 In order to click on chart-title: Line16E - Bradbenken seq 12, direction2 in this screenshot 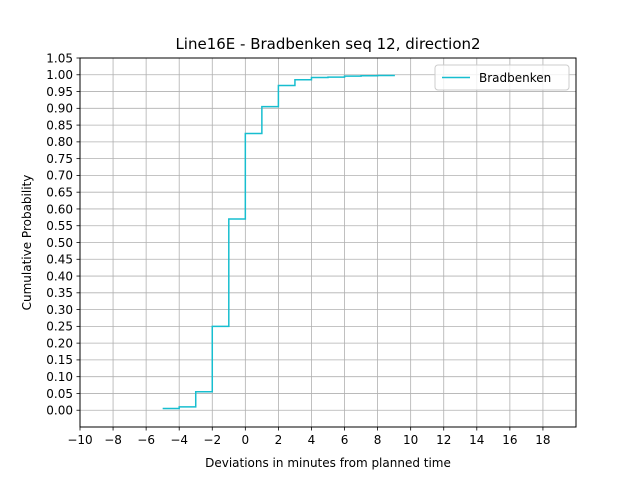, I will do `click(327, 44)`.